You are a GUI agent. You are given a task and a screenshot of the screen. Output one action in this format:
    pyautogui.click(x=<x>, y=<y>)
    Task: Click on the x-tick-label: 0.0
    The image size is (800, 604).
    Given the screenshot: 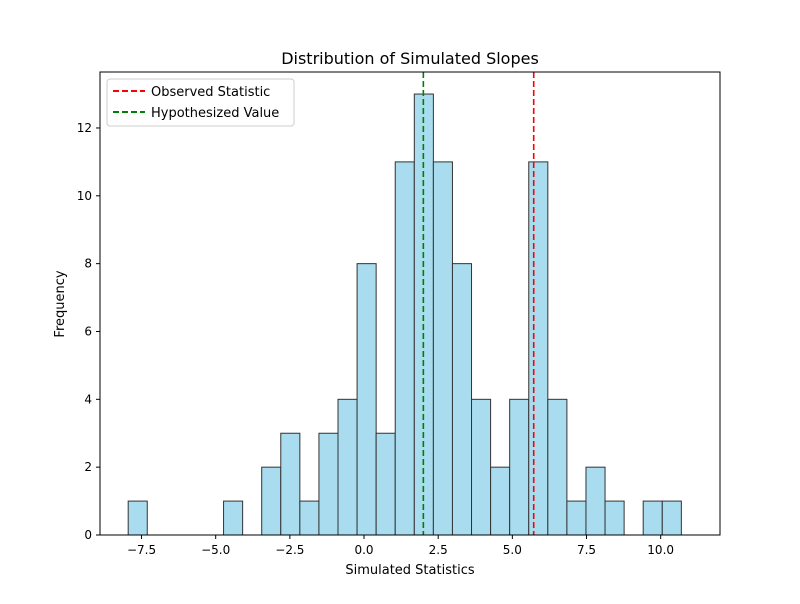 What is the action you would take?
    pyautogui.click(x=363, y=550)
    